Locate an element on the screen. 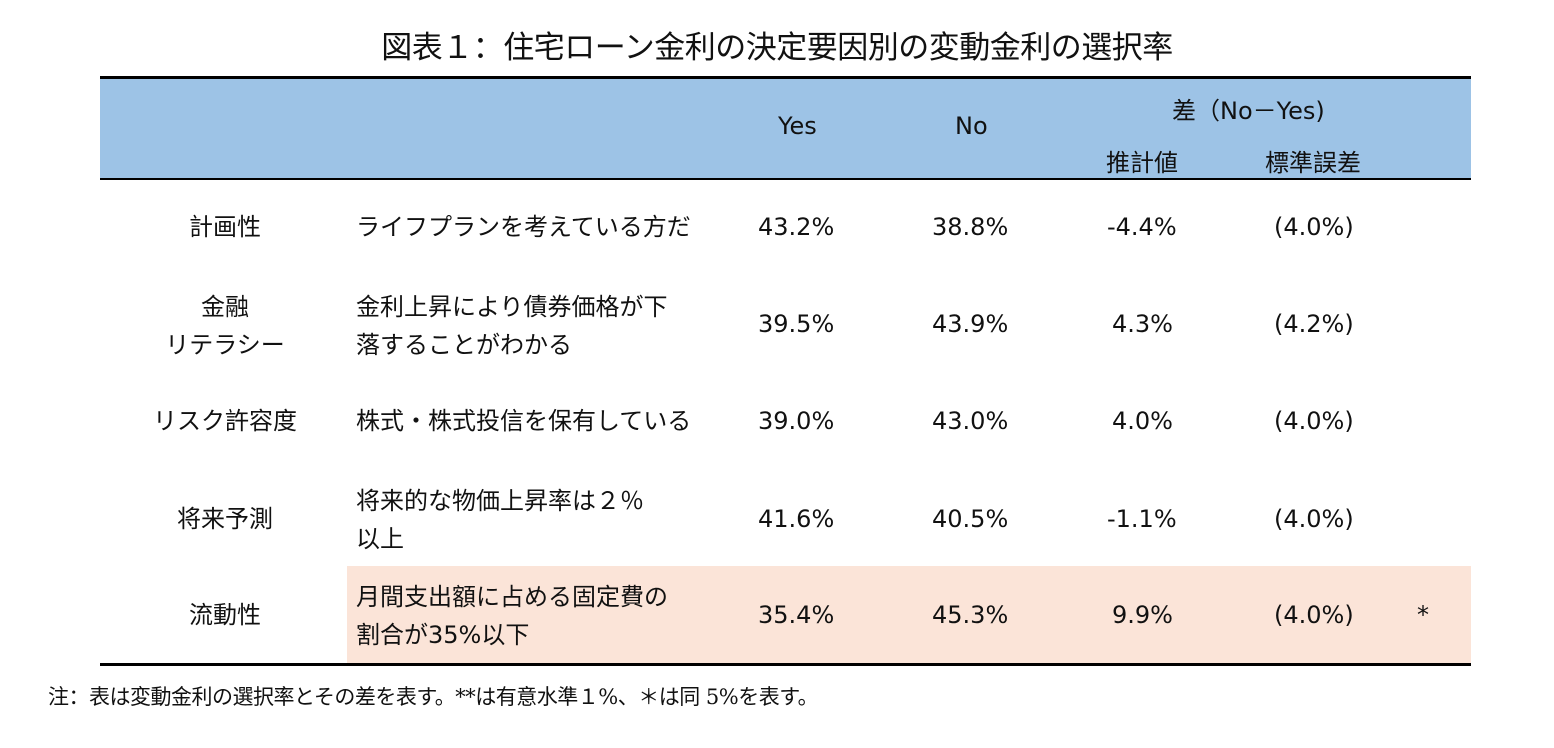 The image size is (1554, 748). row-yes: 35.4% is located at coordinates (796, 615).